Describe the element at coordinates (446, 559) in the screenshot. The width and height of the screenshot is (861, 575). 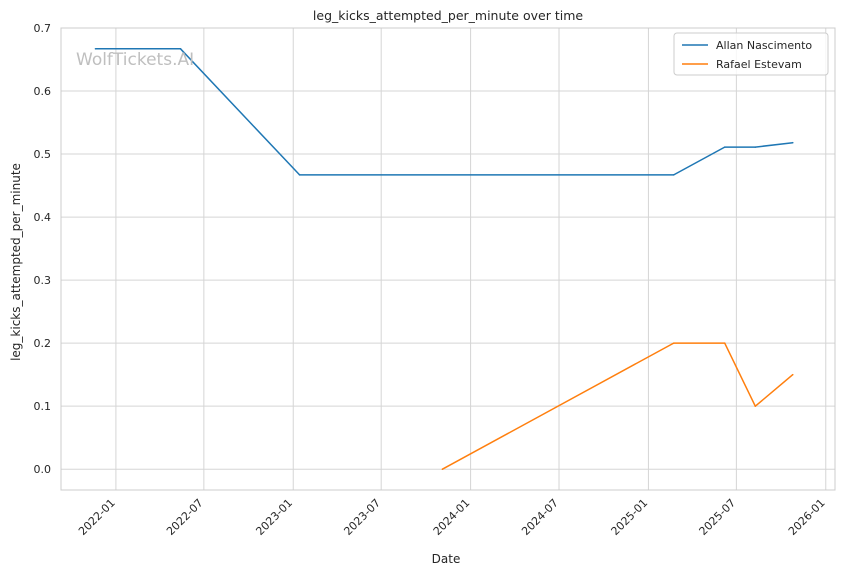
I see `x-axis-label: Date` at that location.